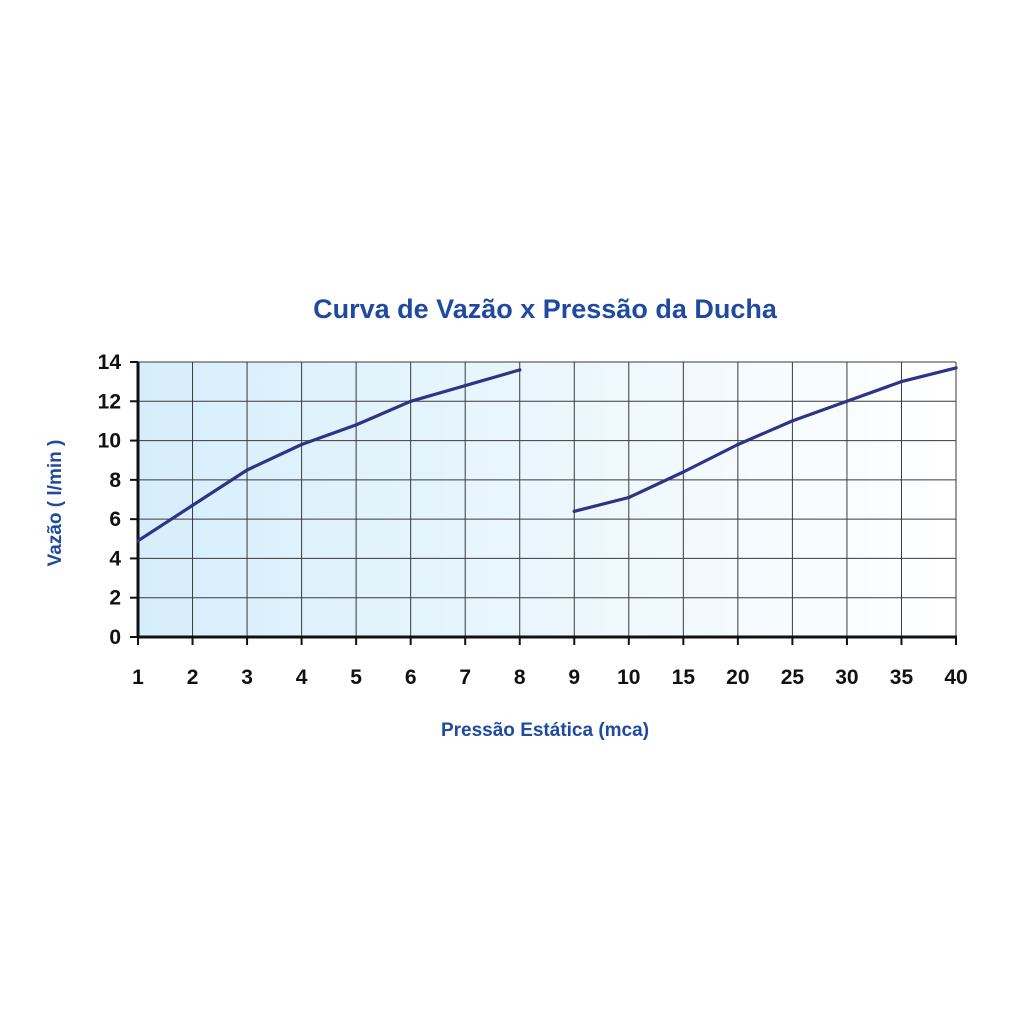 The width and height of the screenshot is (1024, 1024). I want to click on x-axis-title: Pressão Estática (mca), so click(545, 730).